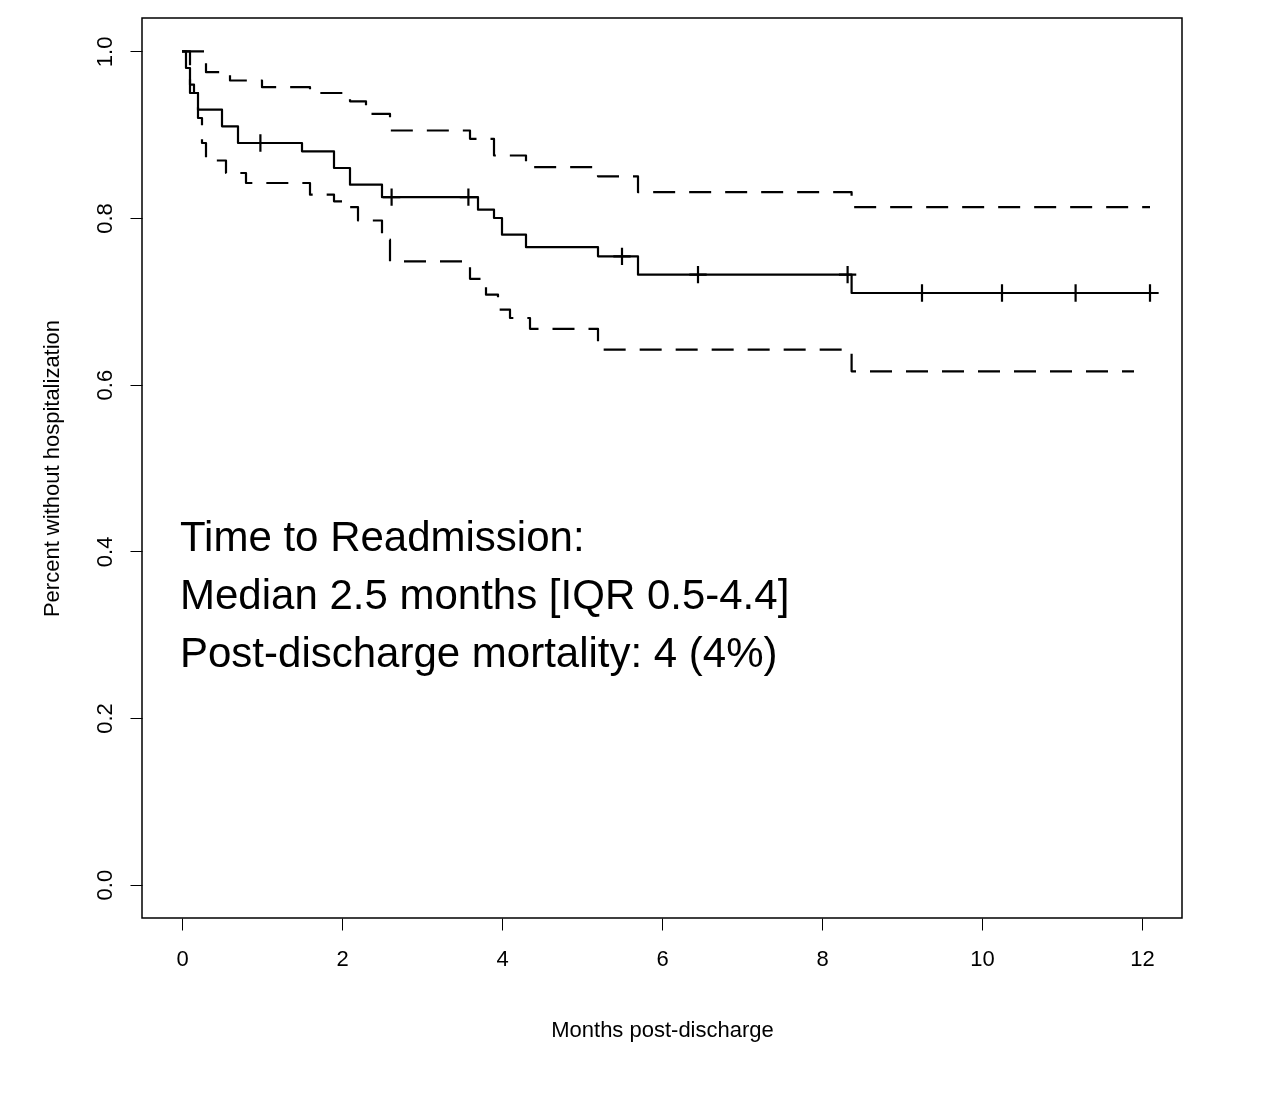 Image resolution: width=1281 pixels, height=1115 pixels. What do you see at coordinates (104, 385) in the screenshot?
I see `y-tick-label: 0.6` at bounding box center [104, 385].